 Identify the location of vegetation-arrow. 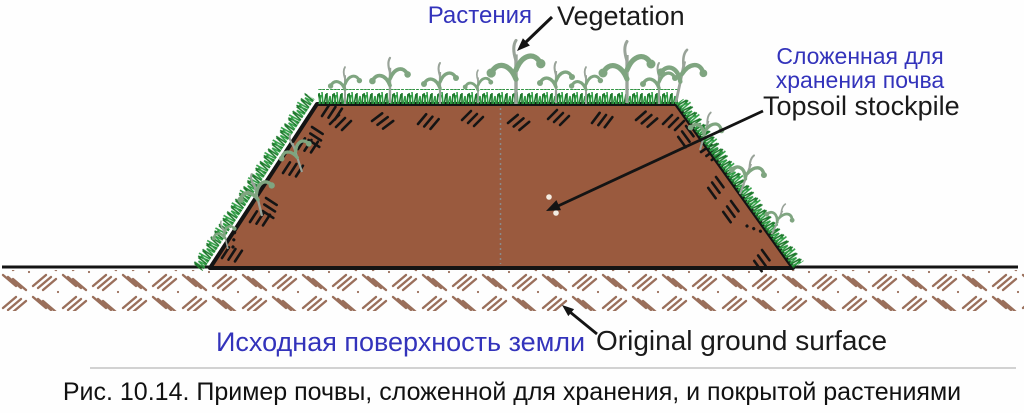
(535, 33).